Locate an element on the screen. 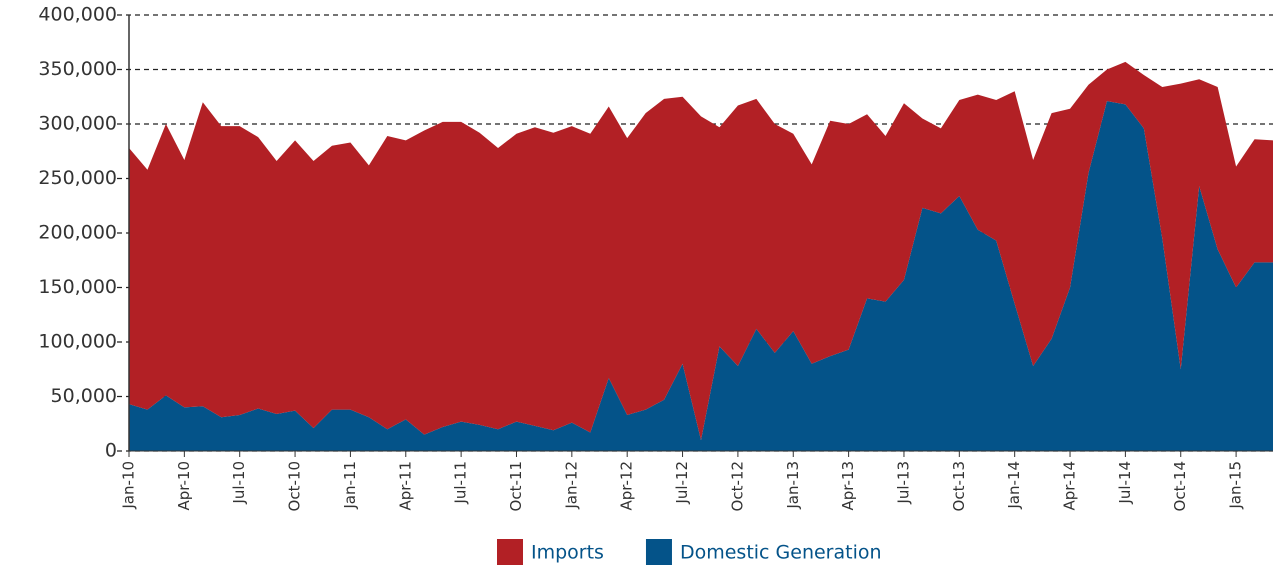  legend-label: Imports is located at coordinates (567, 553).